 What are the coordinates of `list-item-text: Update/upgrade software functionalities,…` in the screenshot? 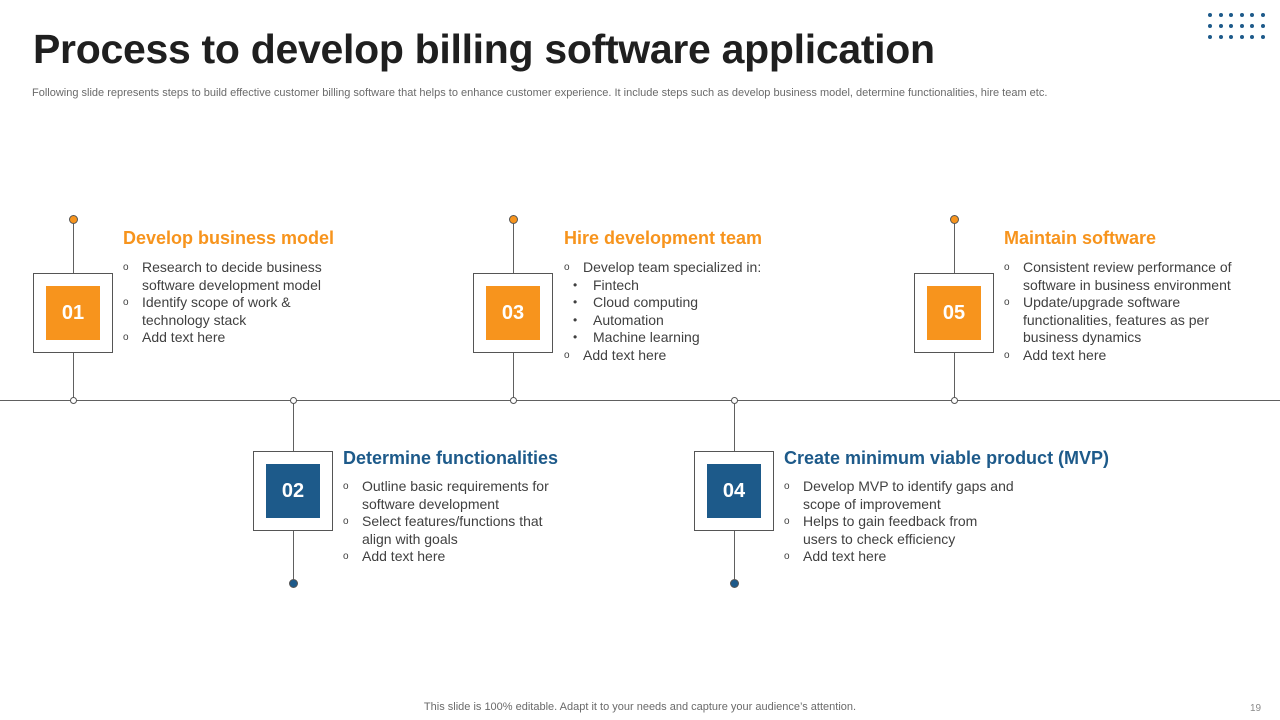 It's located at (1116, 320).